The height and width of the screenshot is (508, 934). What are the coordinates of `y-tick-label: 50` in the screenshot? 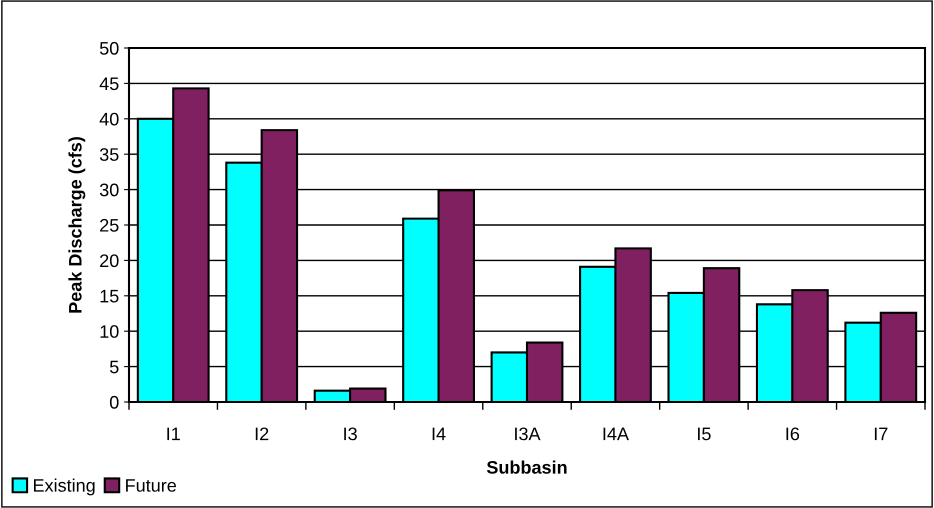 It's located at (109, 48).